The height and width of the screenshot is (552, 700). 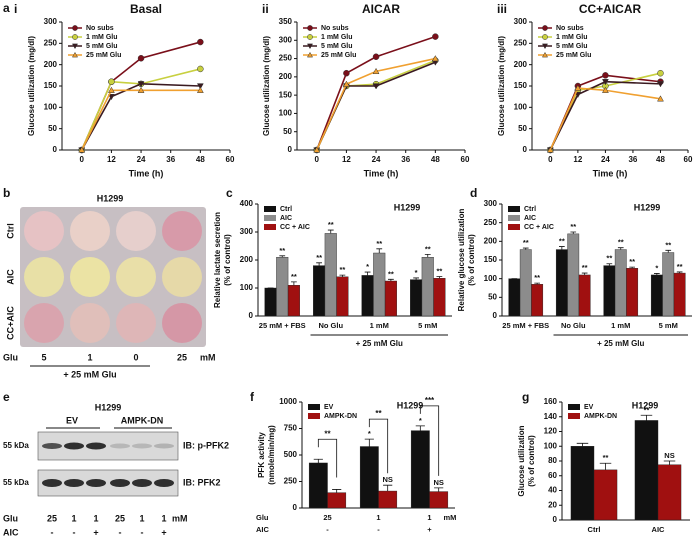 What do you see at coordinates (577, 159) in the screenshot?
I see `x-tick-label: 12` at bounding box center [577, 159].